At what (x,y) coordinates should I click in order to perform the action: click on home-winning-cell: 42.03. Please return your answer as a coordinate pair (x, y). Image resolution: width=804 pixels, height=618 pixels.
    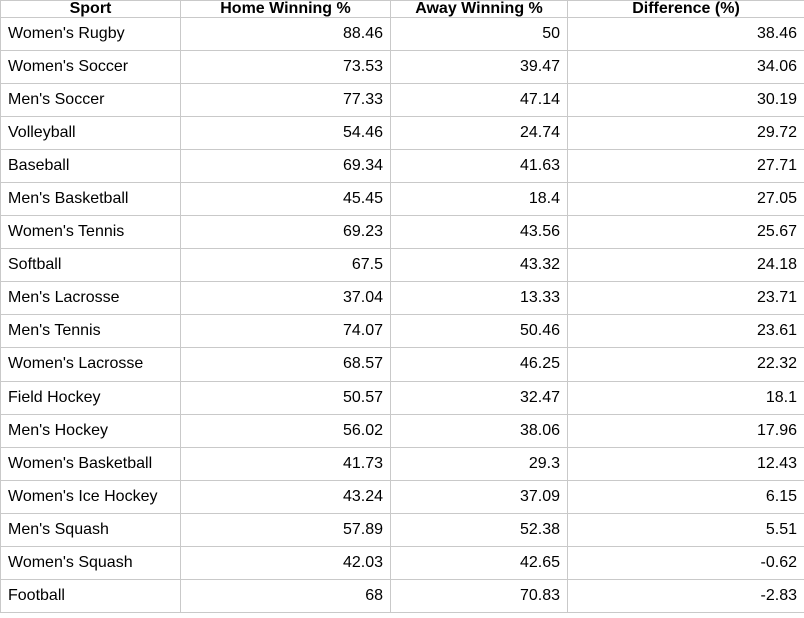
    Looking at the image, I should click on (285, 562).